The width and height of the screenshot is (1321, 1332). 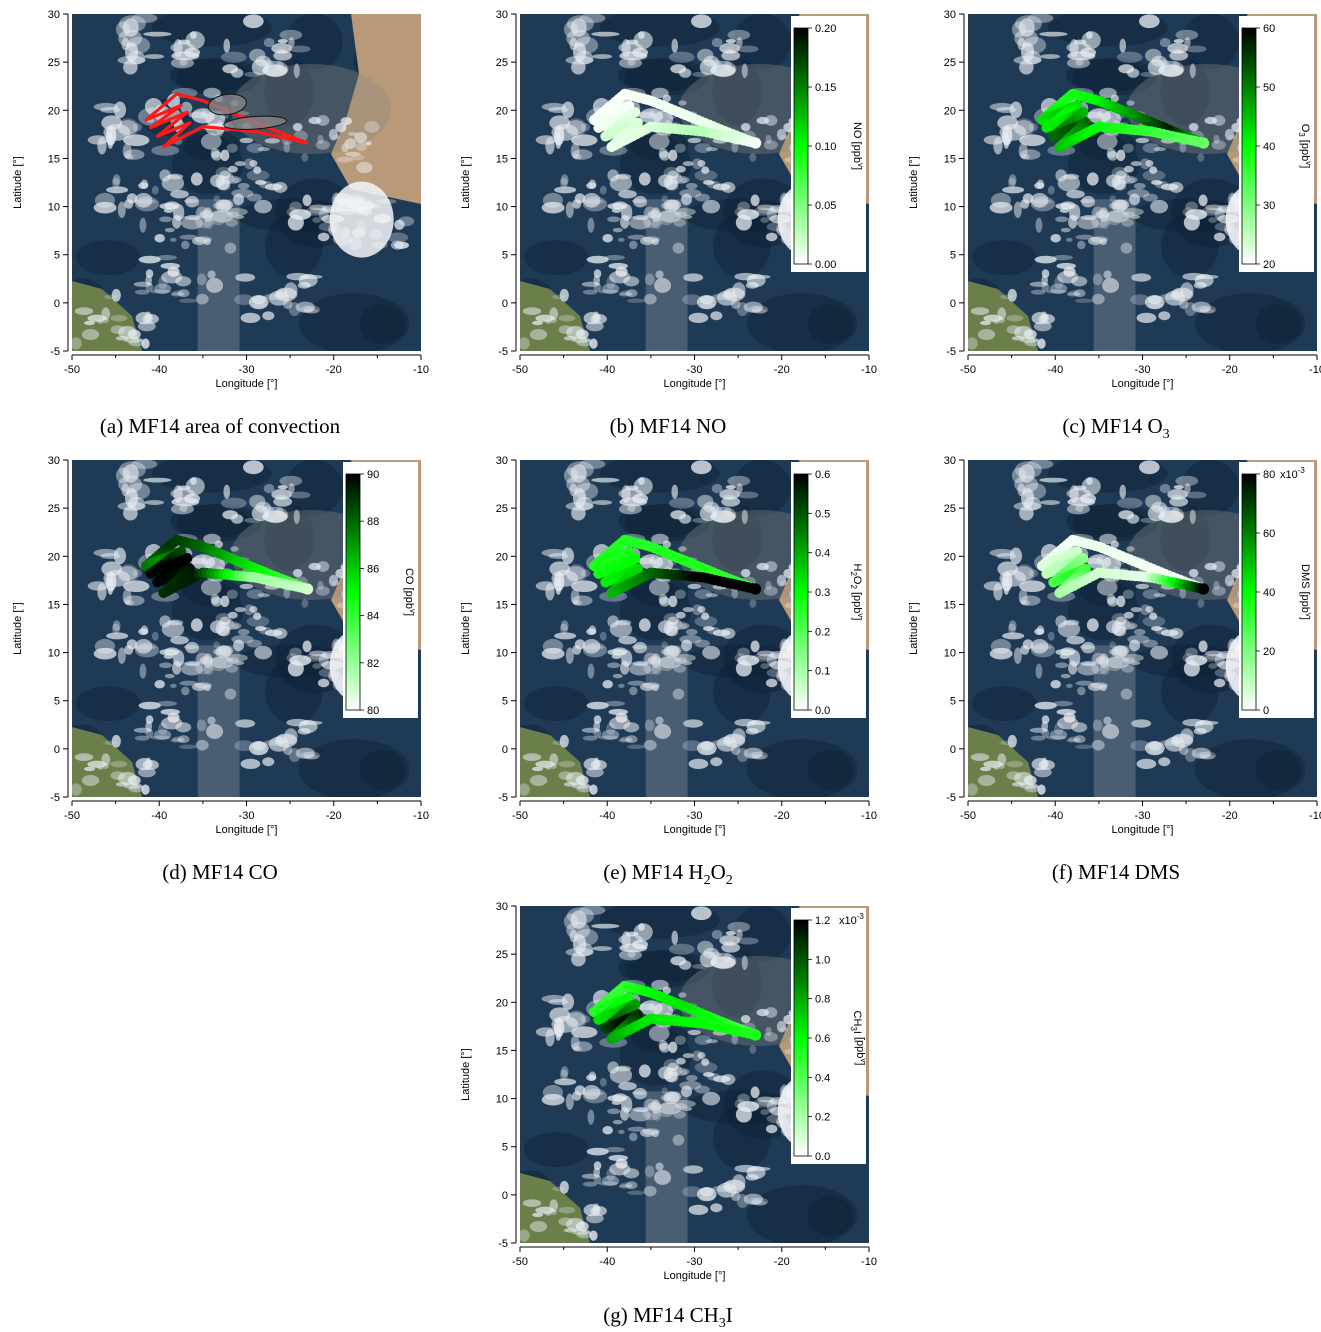 I want to click on colorbar-label: O3 [ppbv], so click(x=1305, y=146).